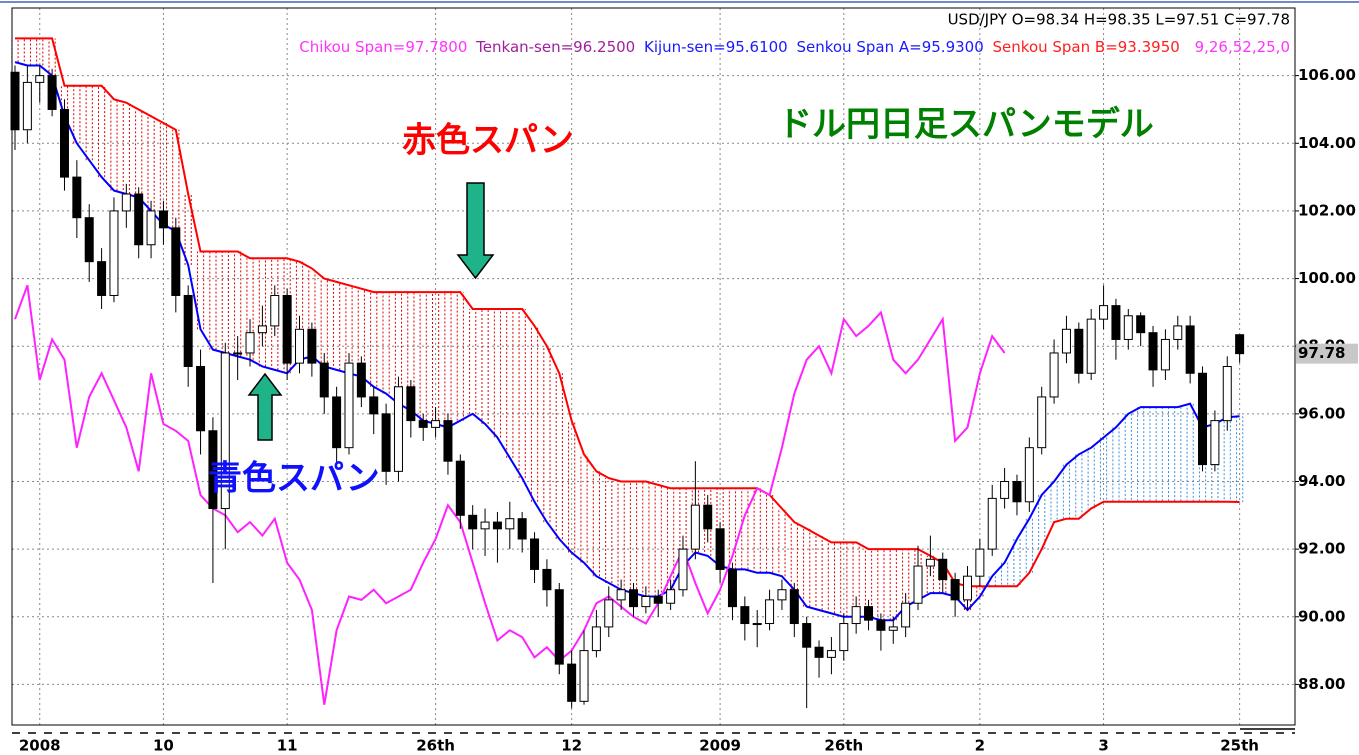  What do you see at coordinates (1327, 75) in the screenshot?
I see `y-tick-label: 106.00` at bounding box center [1327, 75].